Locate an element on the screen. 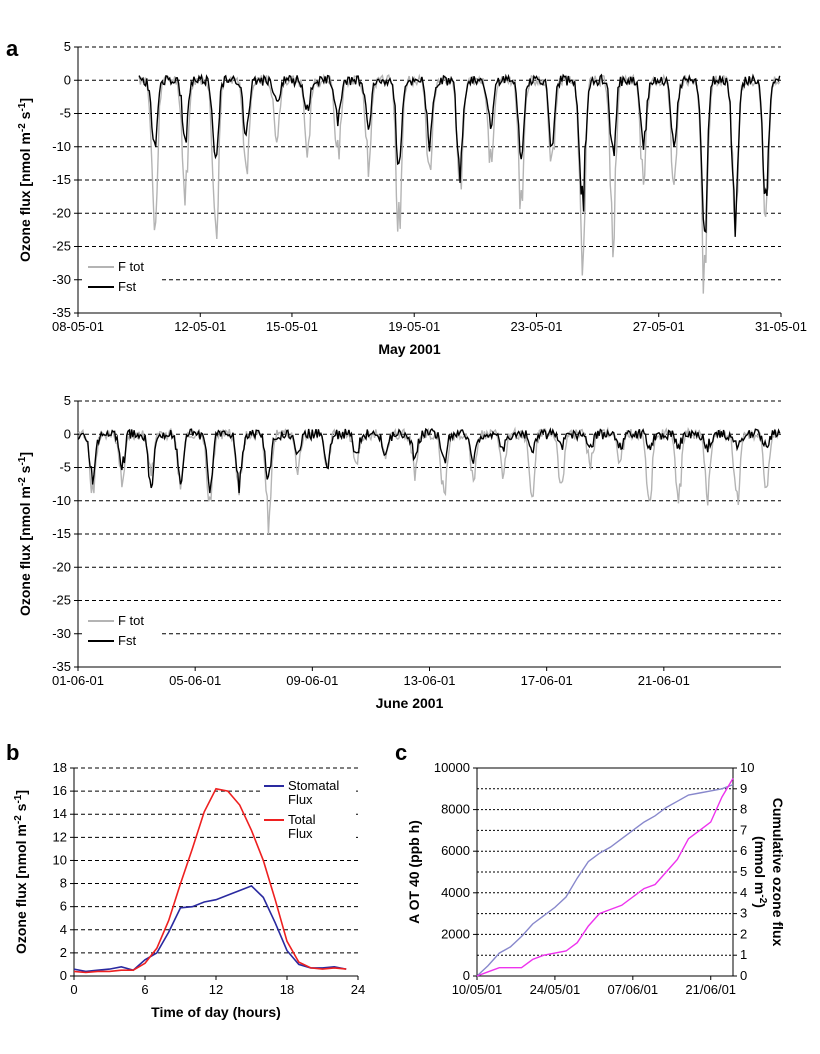 The width and height of the screenshot is (820, 1054). panel-letter-c: c is located at coordinates (401, 752).